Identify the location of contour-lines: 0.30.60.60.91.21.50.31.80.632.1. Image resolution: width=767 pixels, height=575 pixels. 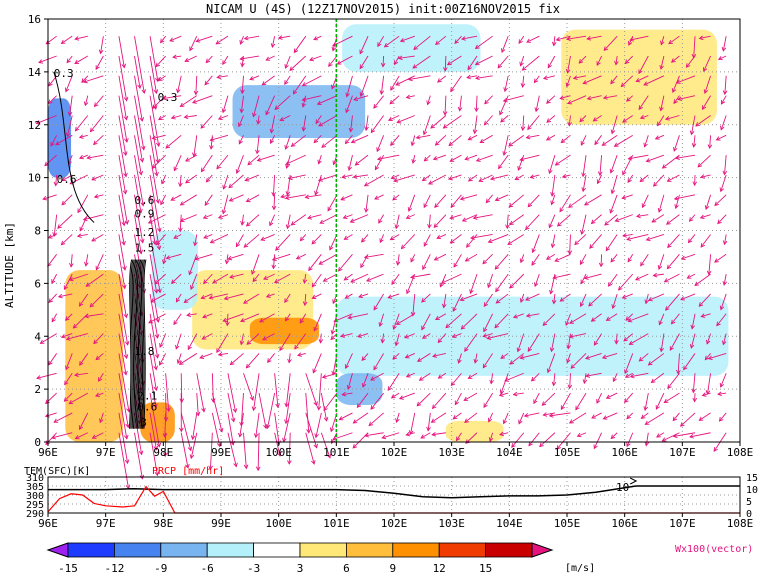
(115, 248).